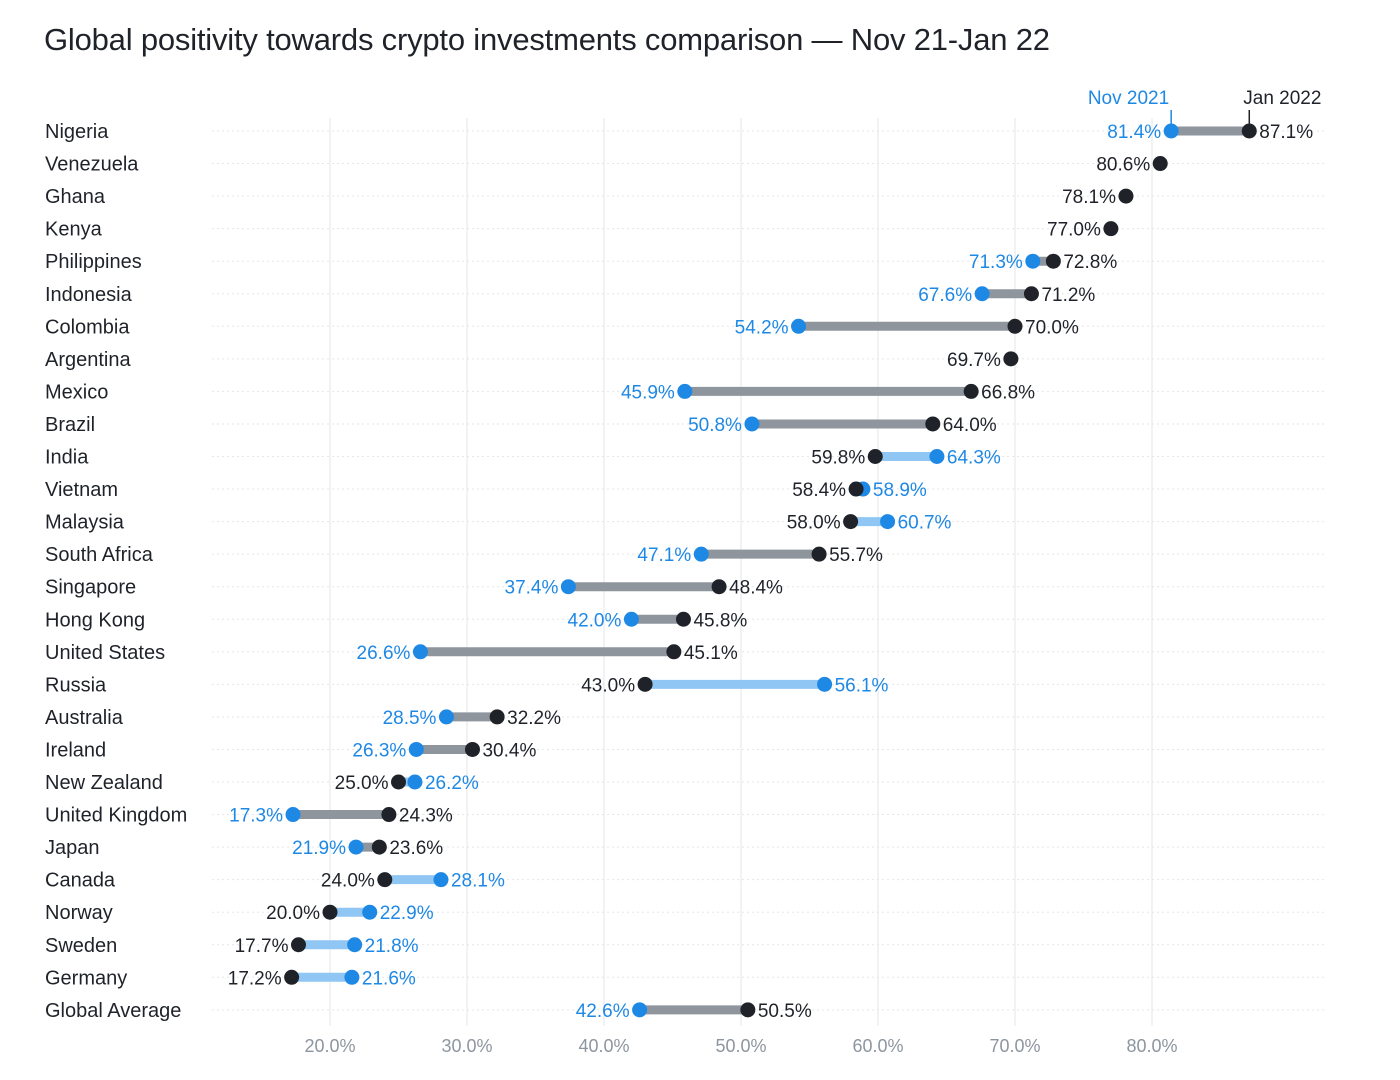  I want to click on country-label: Singapore, so click(90, 588).